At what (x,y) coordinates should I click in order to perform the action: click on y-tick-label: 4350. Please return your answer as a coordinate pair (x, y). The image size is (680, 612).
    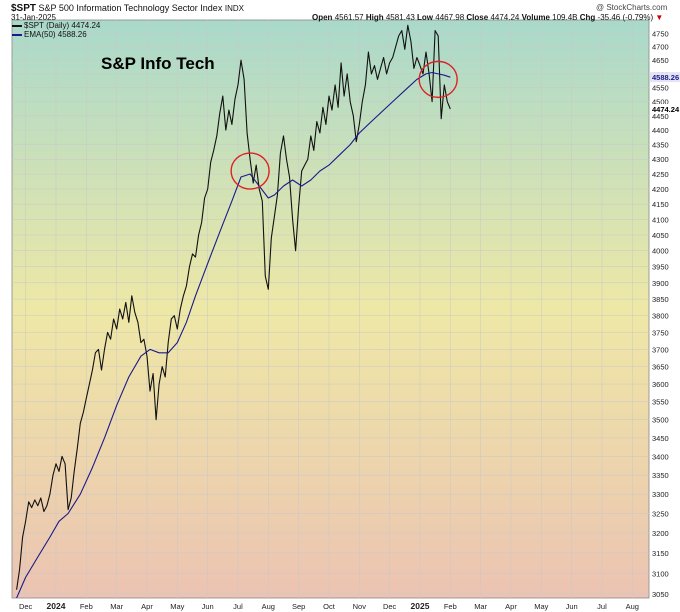
    Looking at the image, I should click on (660, 145).